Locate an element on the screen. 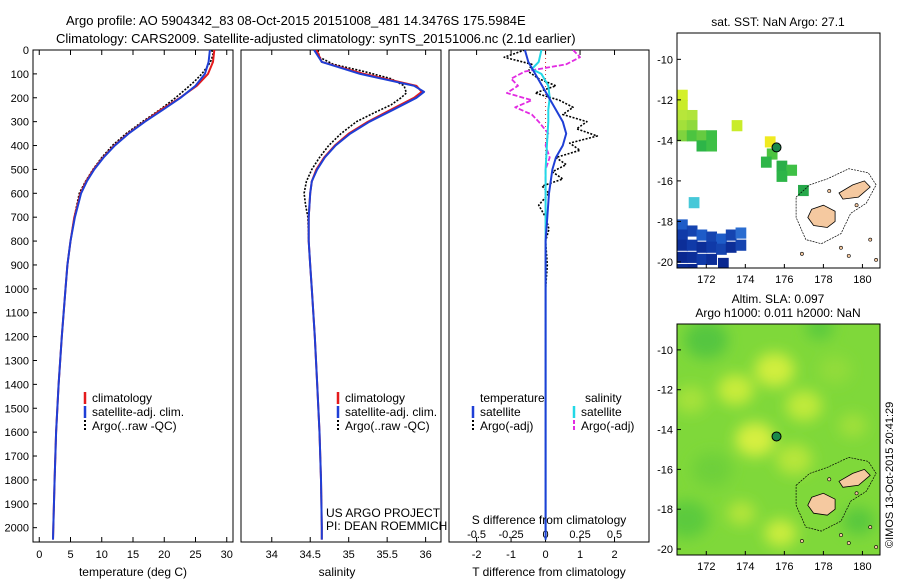 The width and height of the screenshot is (900, 580). map-x-tick-label: 172 is located at coordinates (706, 280).